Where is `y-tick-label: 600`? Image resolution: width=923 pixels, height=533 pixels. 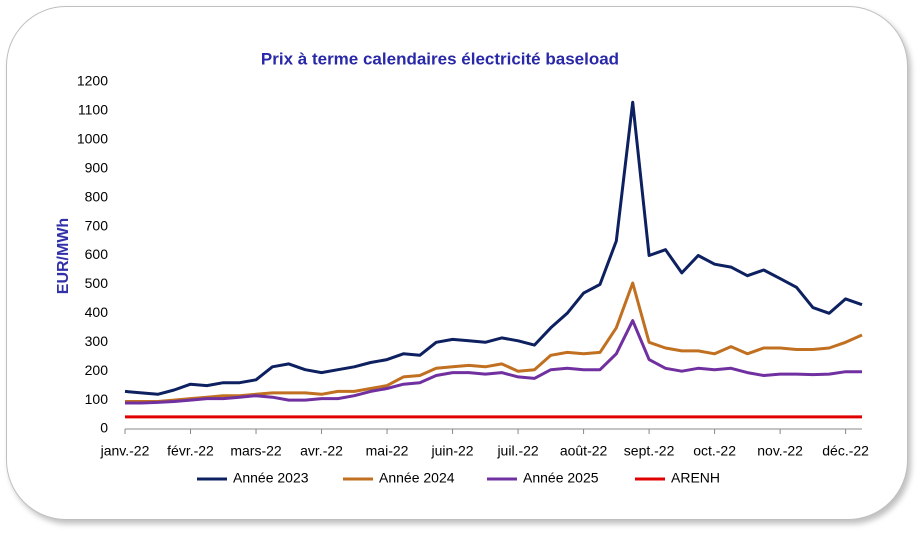
y-tick-label: 600 is located at coordinates (97, 254).